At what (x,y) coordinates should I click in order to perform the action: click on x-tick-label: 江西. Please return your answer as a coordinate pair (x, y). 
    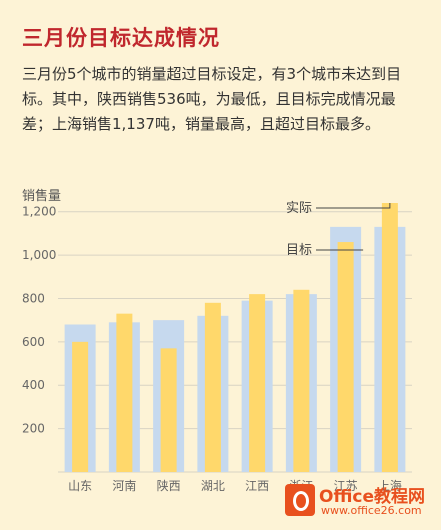
    Looking at the image, I should click on (257, 486).